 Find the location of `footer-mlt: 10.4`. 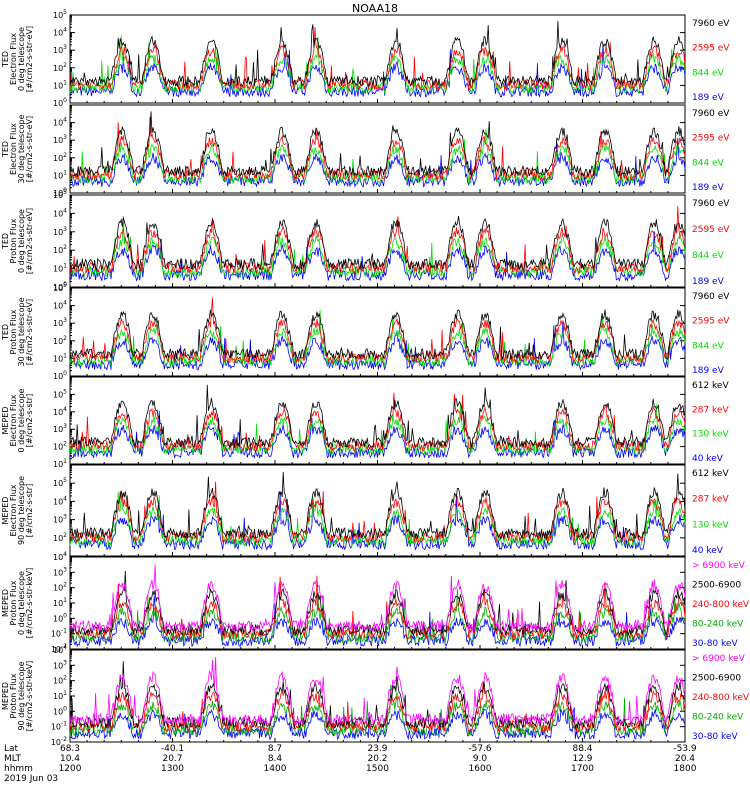

footer-mlt: 10.4 is located at coordinates (70, 759).